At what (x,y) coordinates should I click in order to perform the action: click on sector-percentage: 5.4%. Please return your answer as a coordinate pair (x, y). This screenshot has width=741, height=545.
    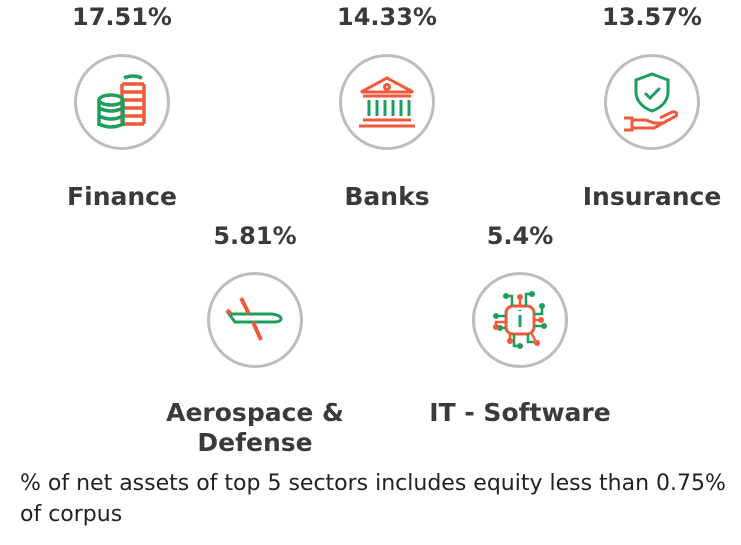
    Looking at the image, I should click on (520, 236).